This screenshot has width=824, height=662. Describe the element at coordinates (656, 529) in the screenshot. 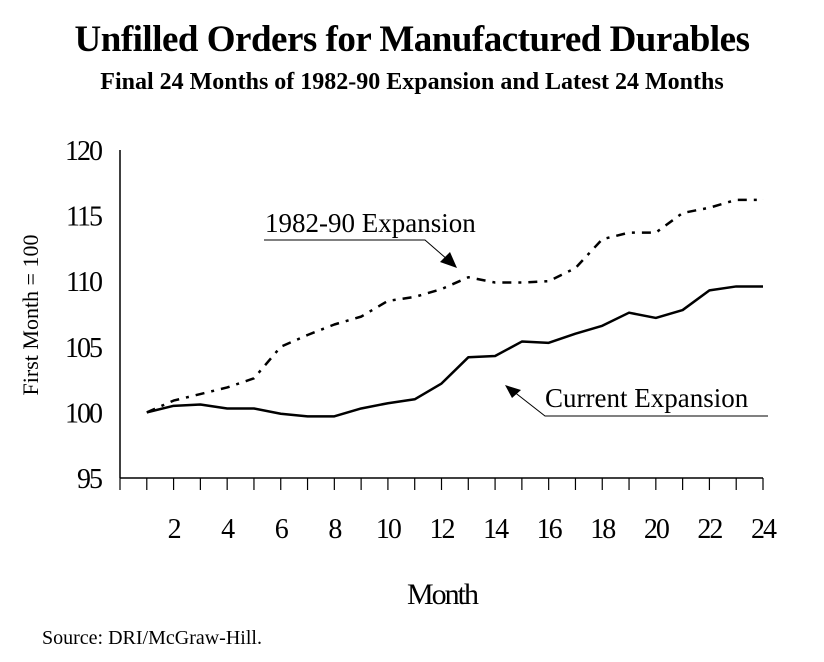

I see `x-tick-label: 20` at that location.